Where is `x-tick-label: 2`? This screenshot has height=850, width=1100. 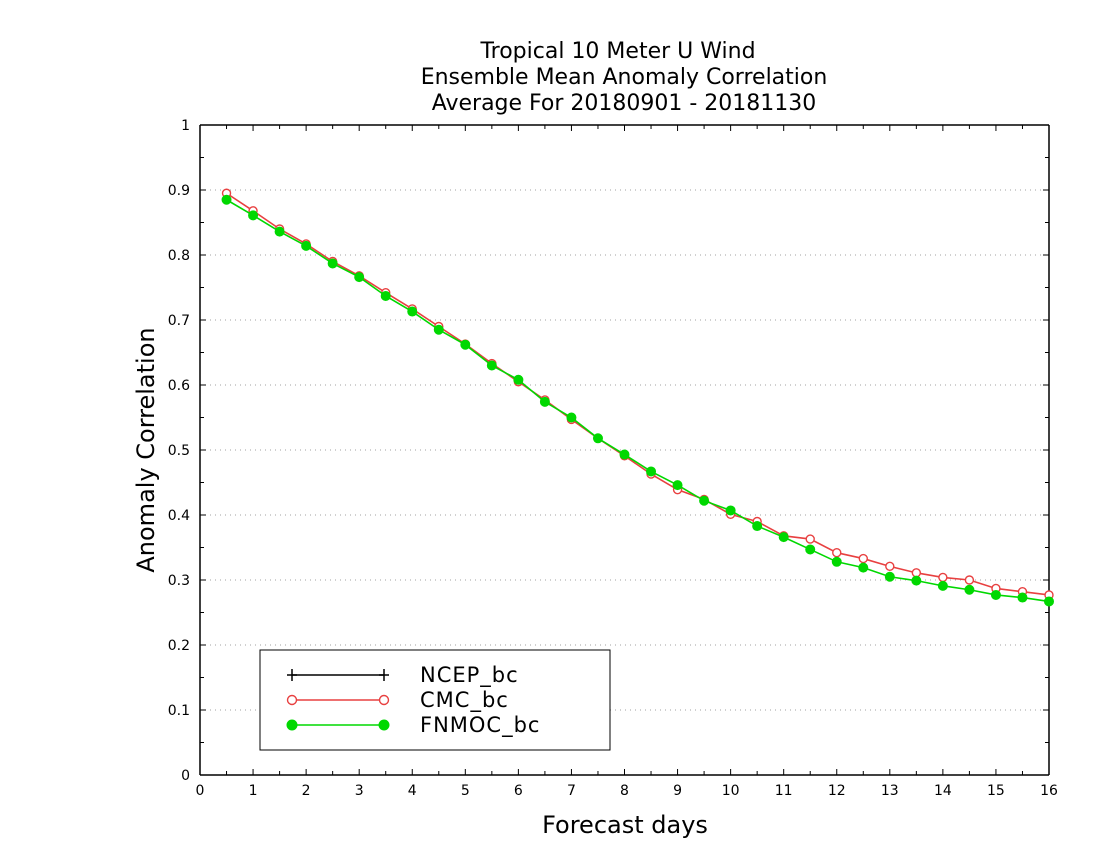
x-tick-label: 2 is located at coordinates (306, 791).